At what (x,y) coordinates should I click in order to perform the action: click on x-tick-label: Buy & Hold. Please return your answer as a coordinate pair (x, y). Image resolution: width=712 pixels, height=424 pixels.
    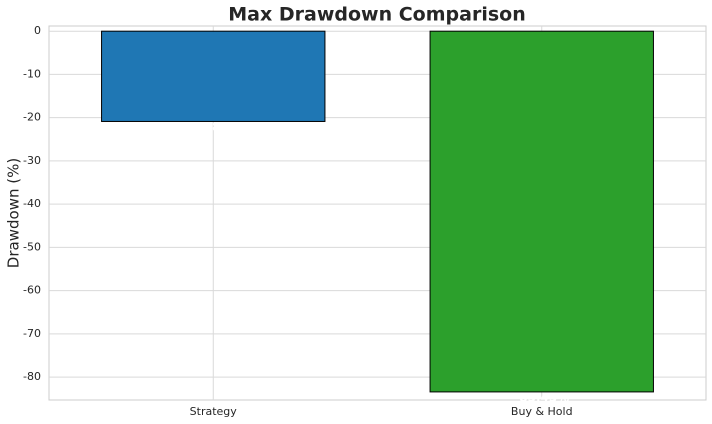
    Looking at the image, I should click on (542, 411).